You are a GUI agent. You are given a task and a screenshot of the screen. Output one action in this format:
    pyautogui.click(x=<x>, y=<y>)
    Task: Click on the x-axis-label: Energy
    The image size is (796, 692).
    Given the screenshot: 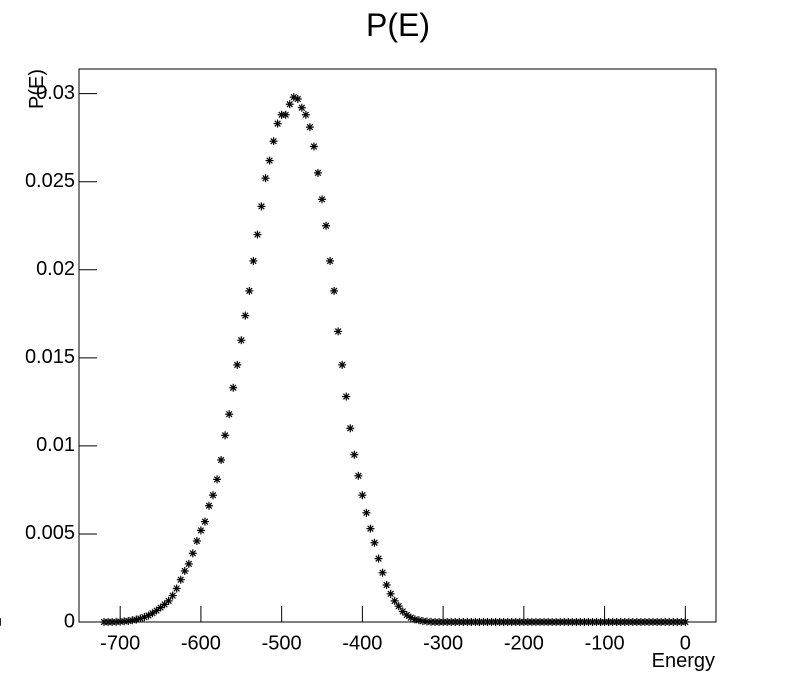 What is the action you would take?
    pyautogui.click(x=683, y=661)
    